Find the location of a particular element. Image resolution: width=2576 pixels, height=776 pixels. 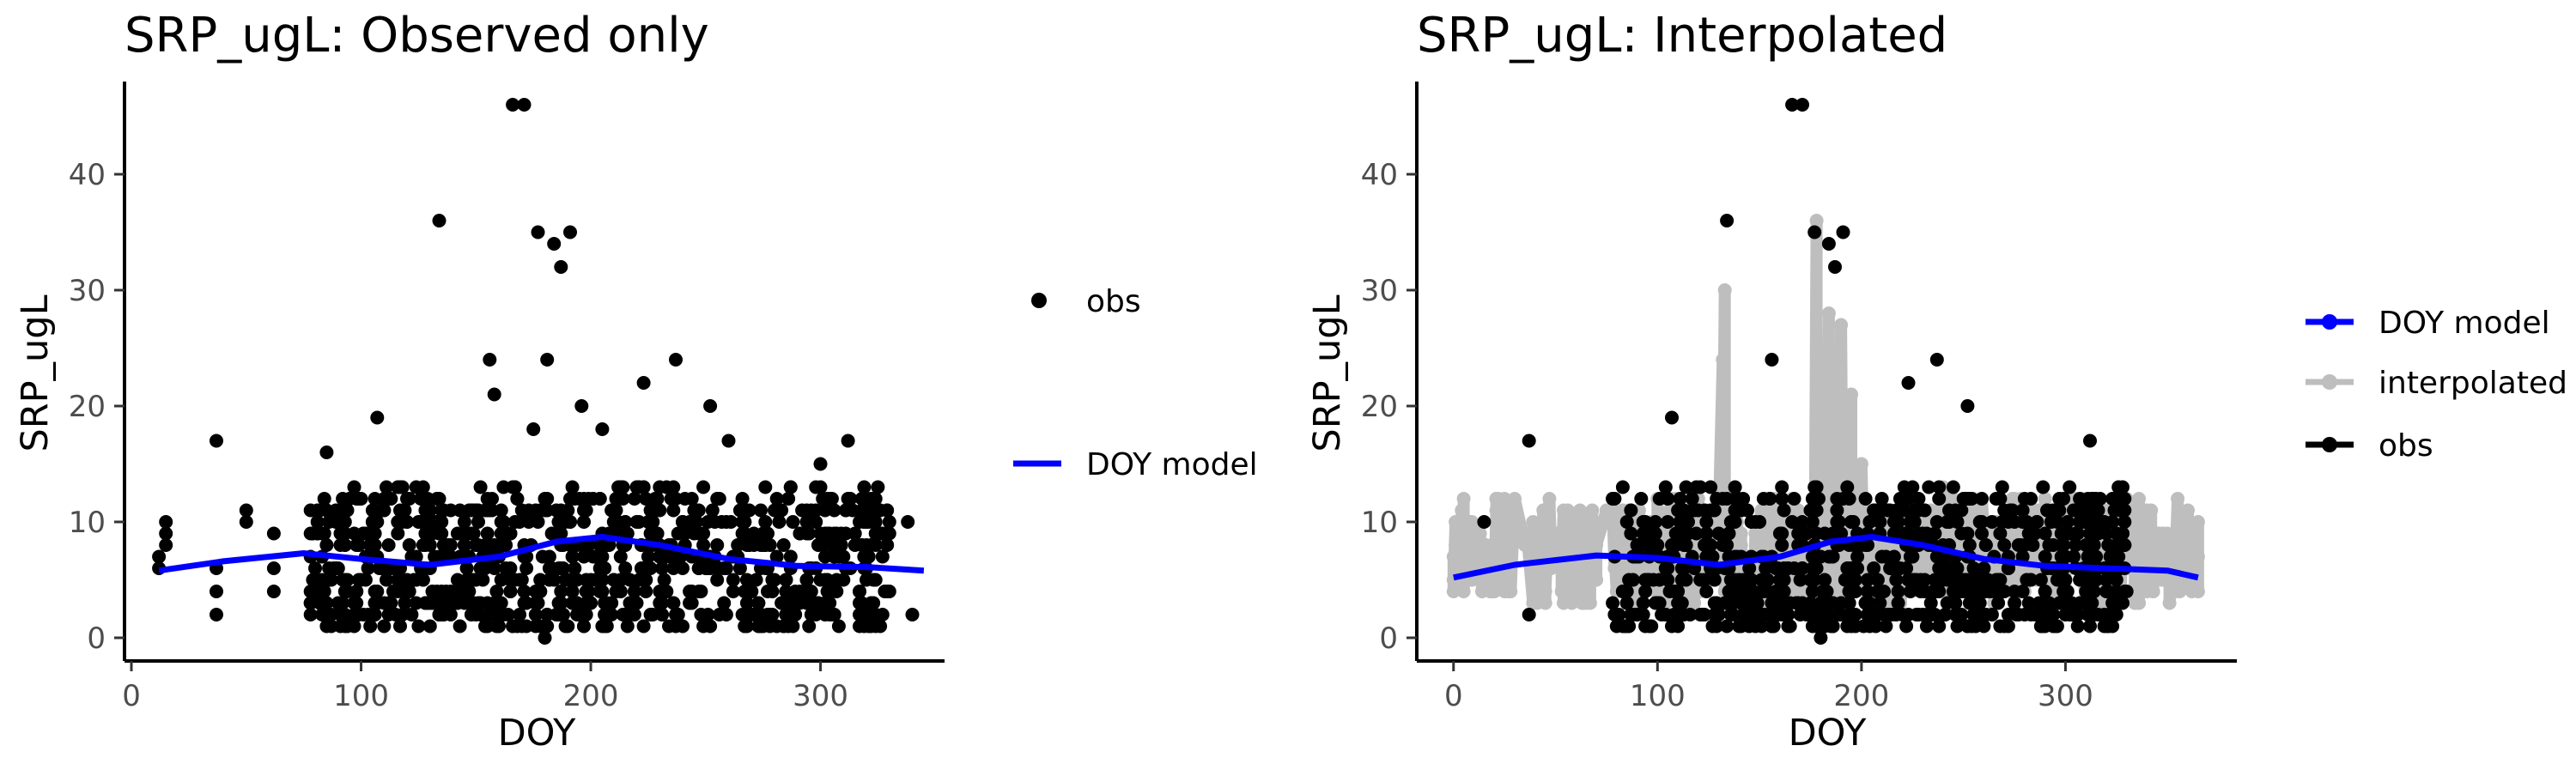

legend-item: obs is located at coordinates (1086, 301).